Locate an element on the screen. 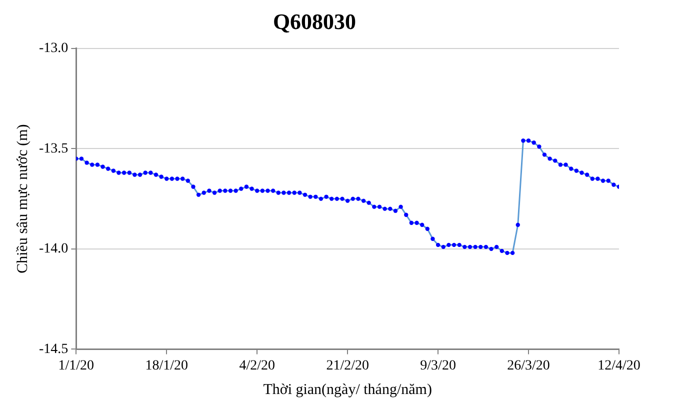 This screenshot has height=407, width=679. x-tick-label: 1/1/20 is located at coordinates (76, 366).